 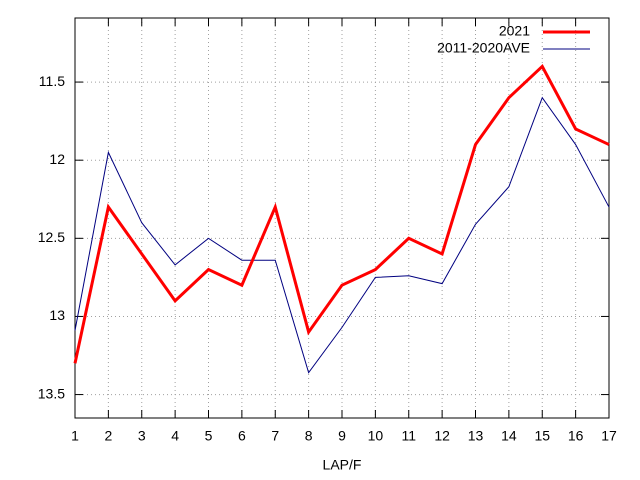 What do you see at coordinates (108, 436) in the screenshot?
I see `x-tick-label: 2` at bounding box center [108, 436].